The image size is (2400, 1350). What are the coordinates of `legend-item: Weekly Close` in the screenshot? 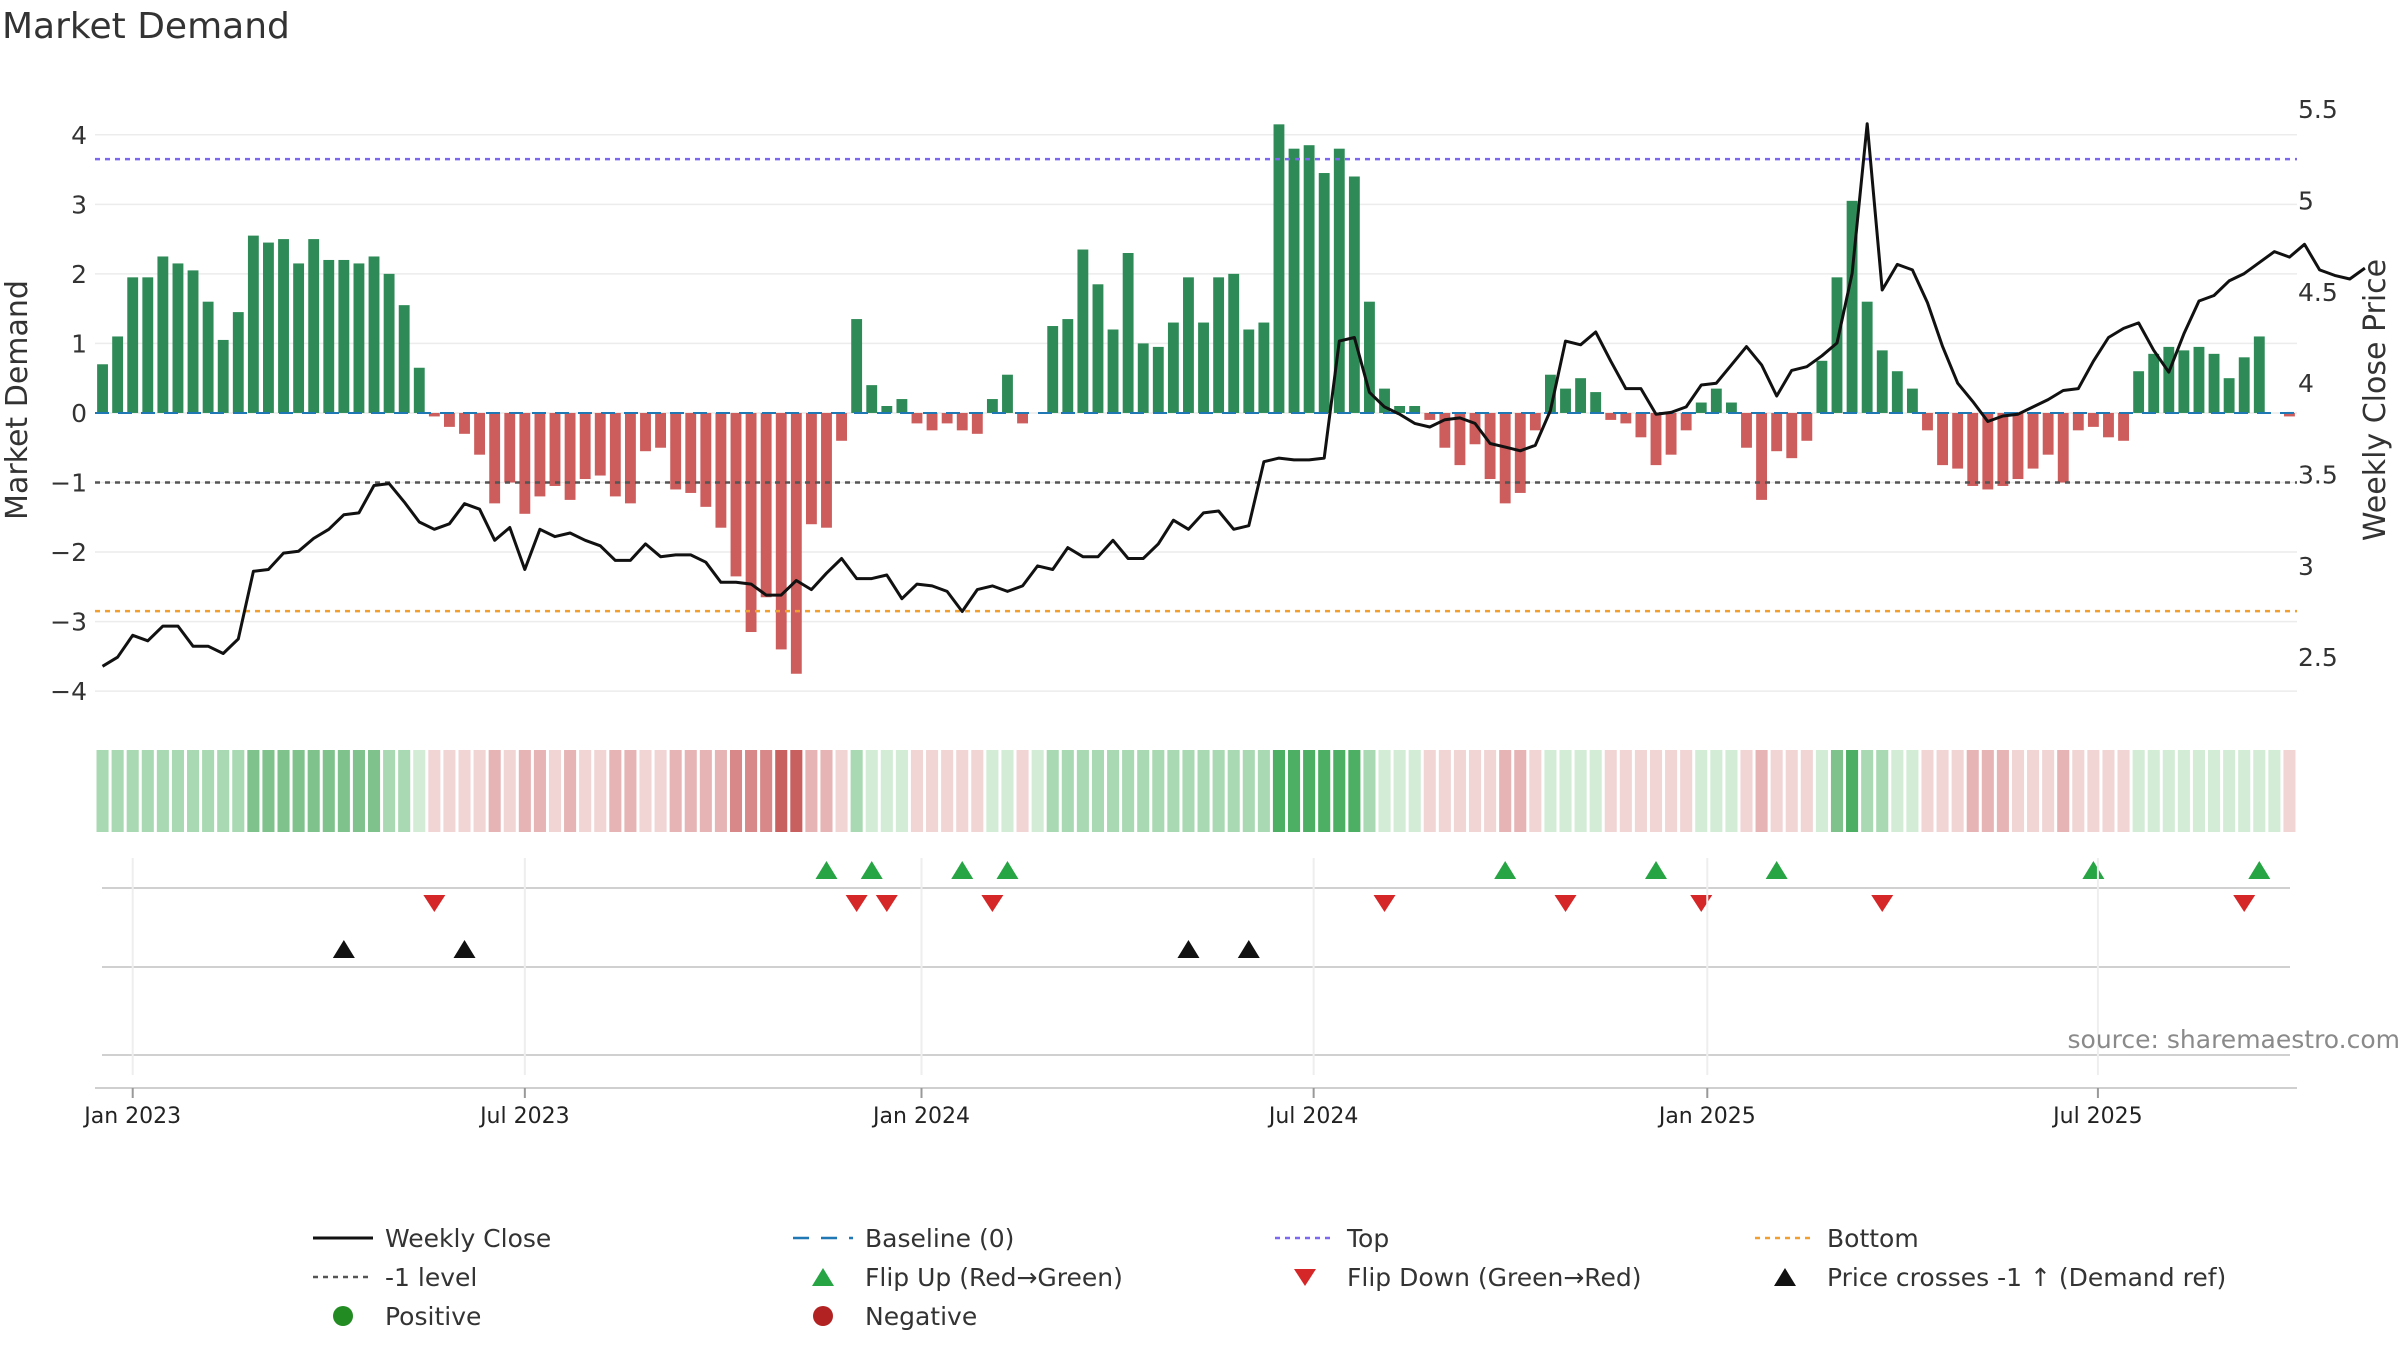 It's located at (432, 1238).